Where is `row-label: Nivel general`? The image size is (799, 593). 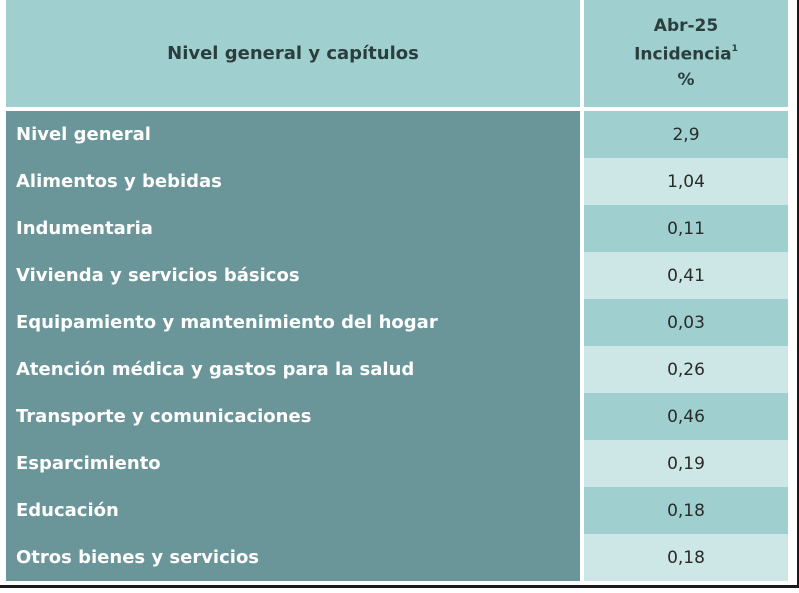
row-label: Nivel general is located at coordinates (83, 134).